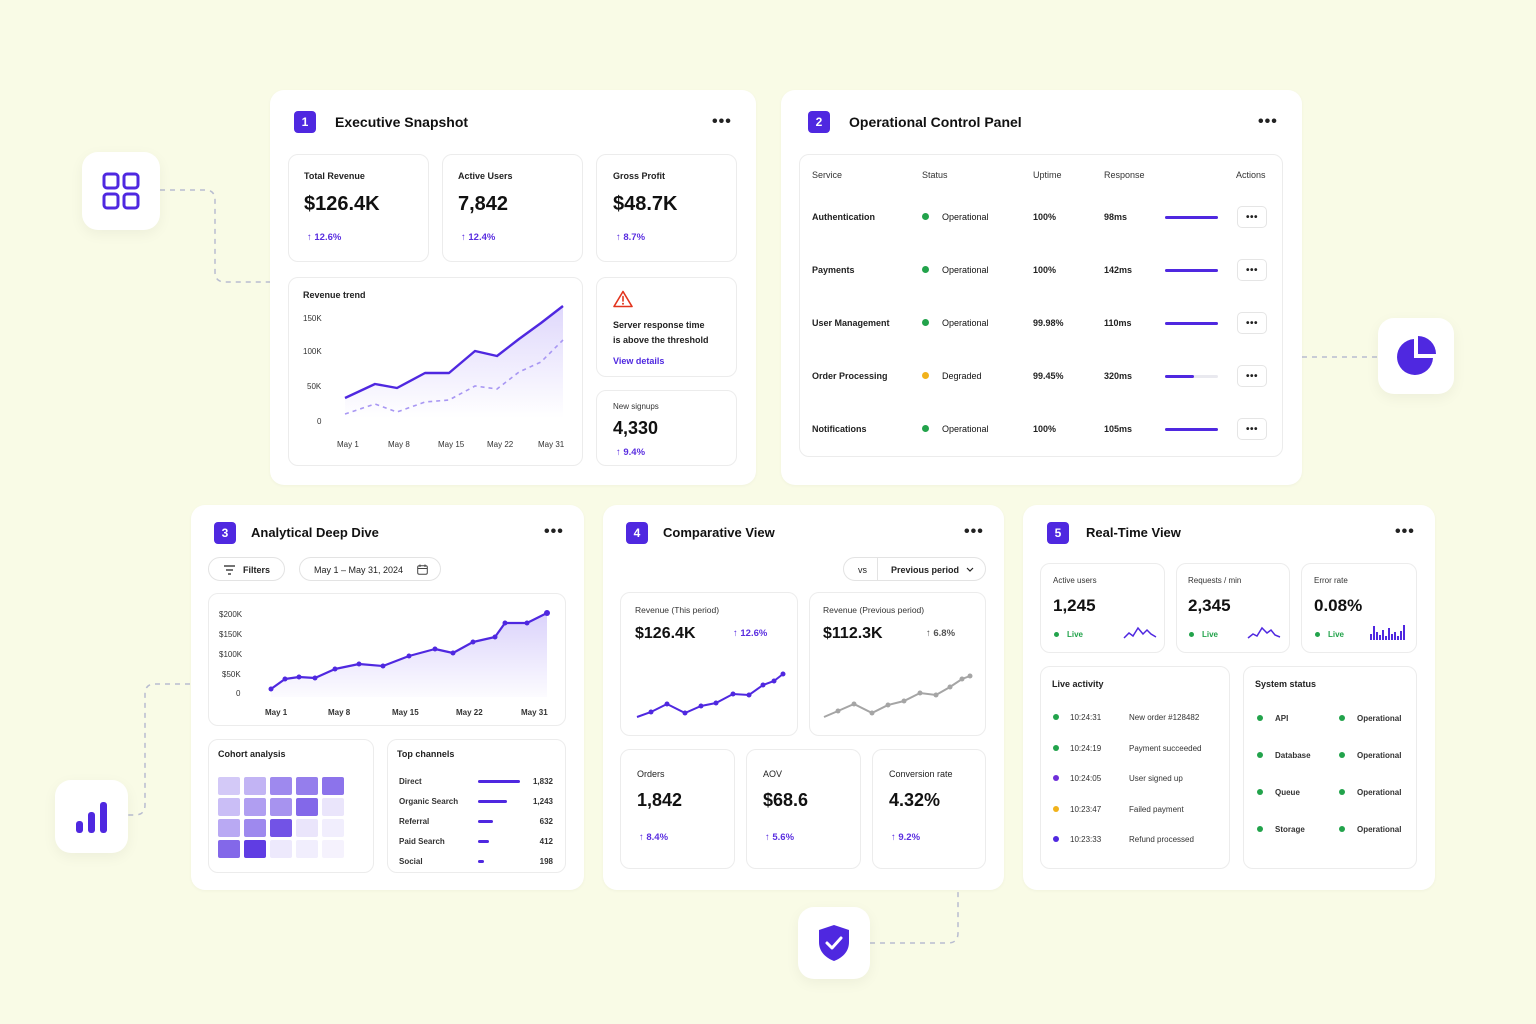 The width and height of the screenshot is (1536, 1024). Describe the element at coordinates (941, 633) in the screenshot. I see `card-delta: ↑ 6.8%` at that location.